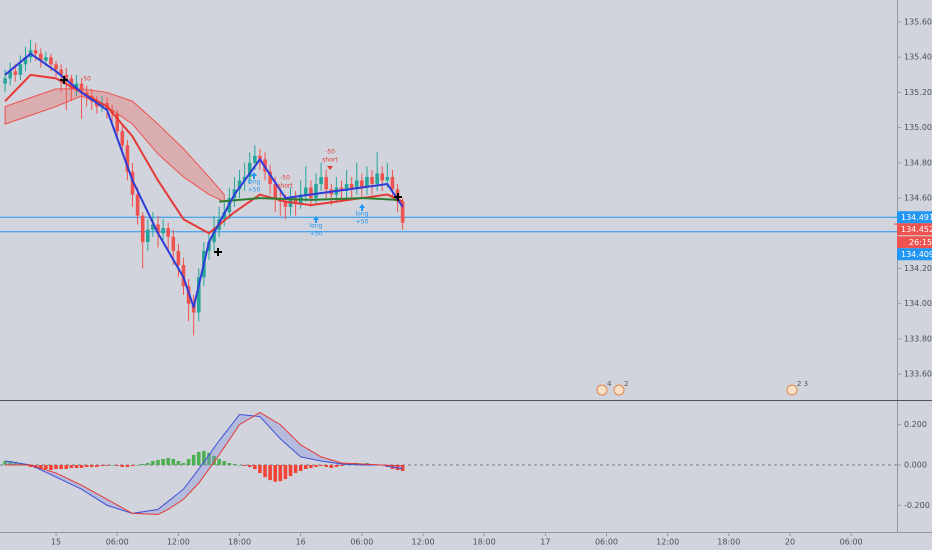 Image resolution: width=932 pixels, height=550 pixels. Describe the element at coordinates (914, 217) in the screenshot. I see `price-label-bg` at that location.